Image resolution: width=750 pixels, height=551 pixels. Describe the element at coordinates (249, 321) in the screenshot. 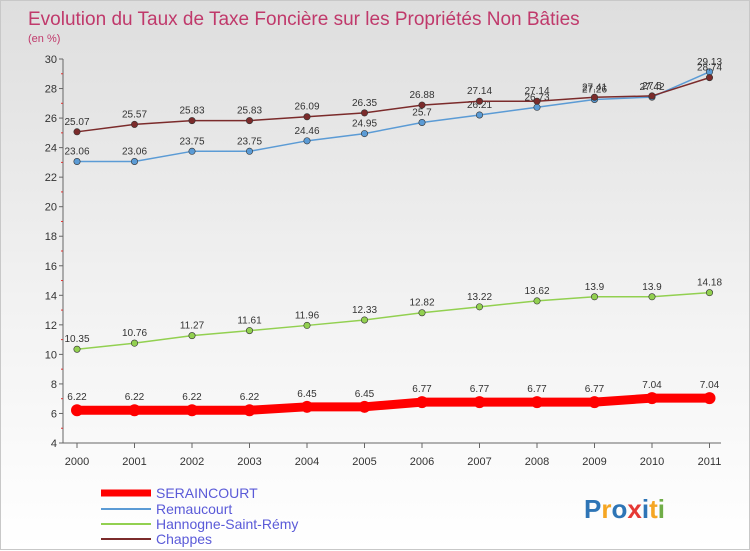

I see `data-label: 11.61` at that location.